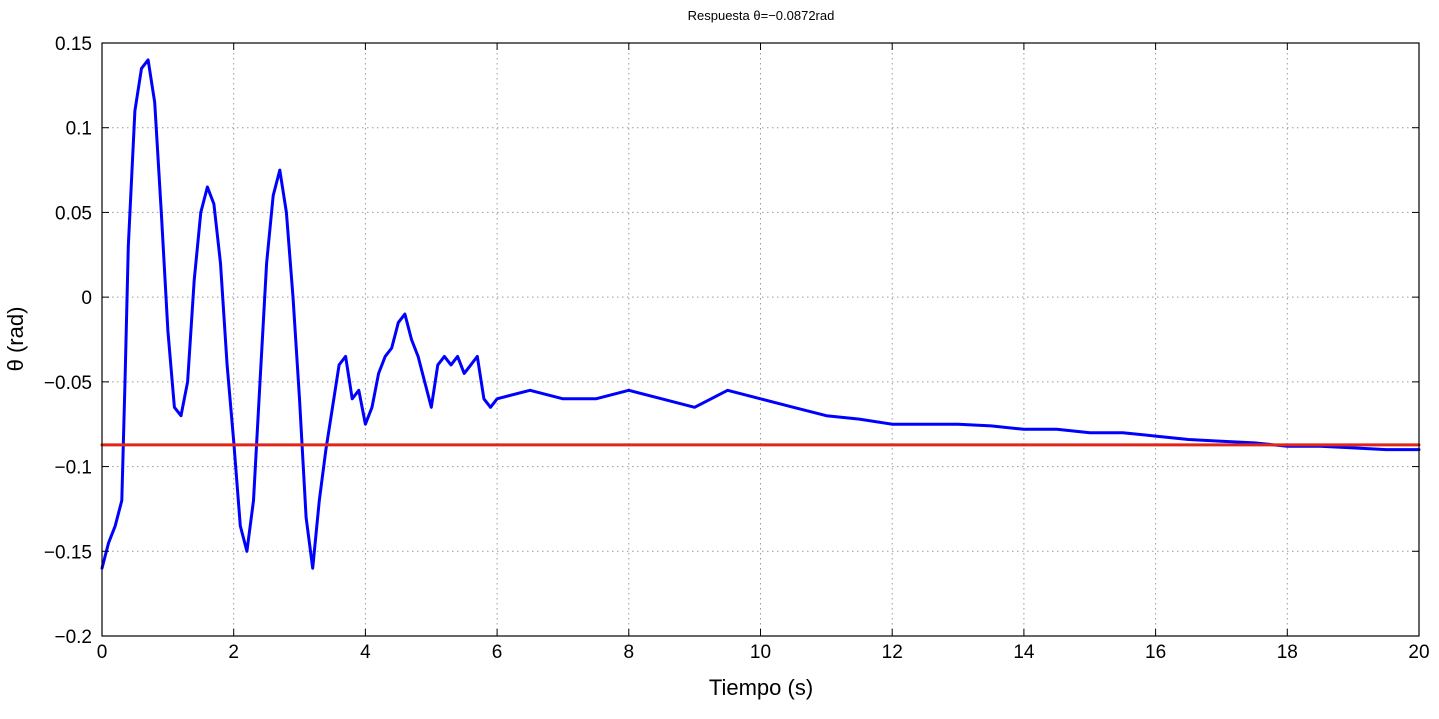  What do you see at coordinates (1287, 652) in the screenshot?
I see `x-tick-label: 18` at bounding box center [1287, 652].